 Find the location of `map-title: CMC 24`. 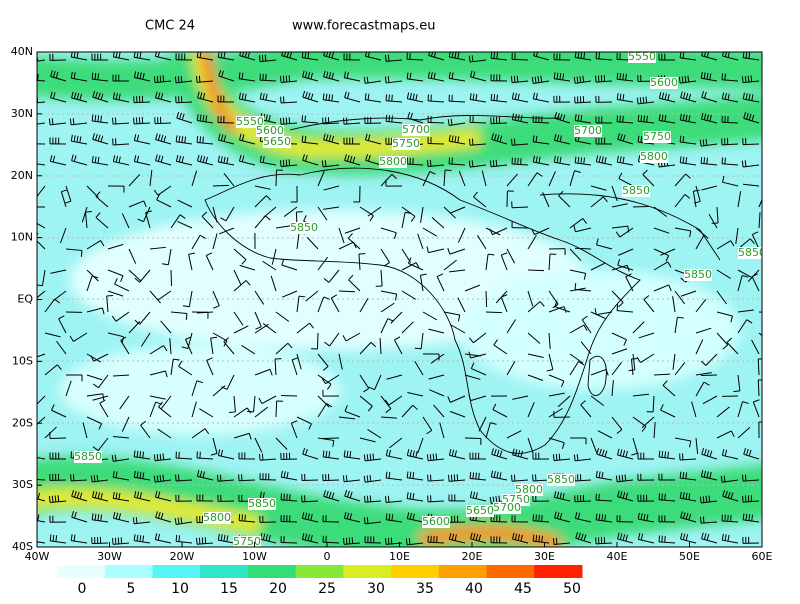

map-title: CMC 24 is located at coordinates (170, 26).